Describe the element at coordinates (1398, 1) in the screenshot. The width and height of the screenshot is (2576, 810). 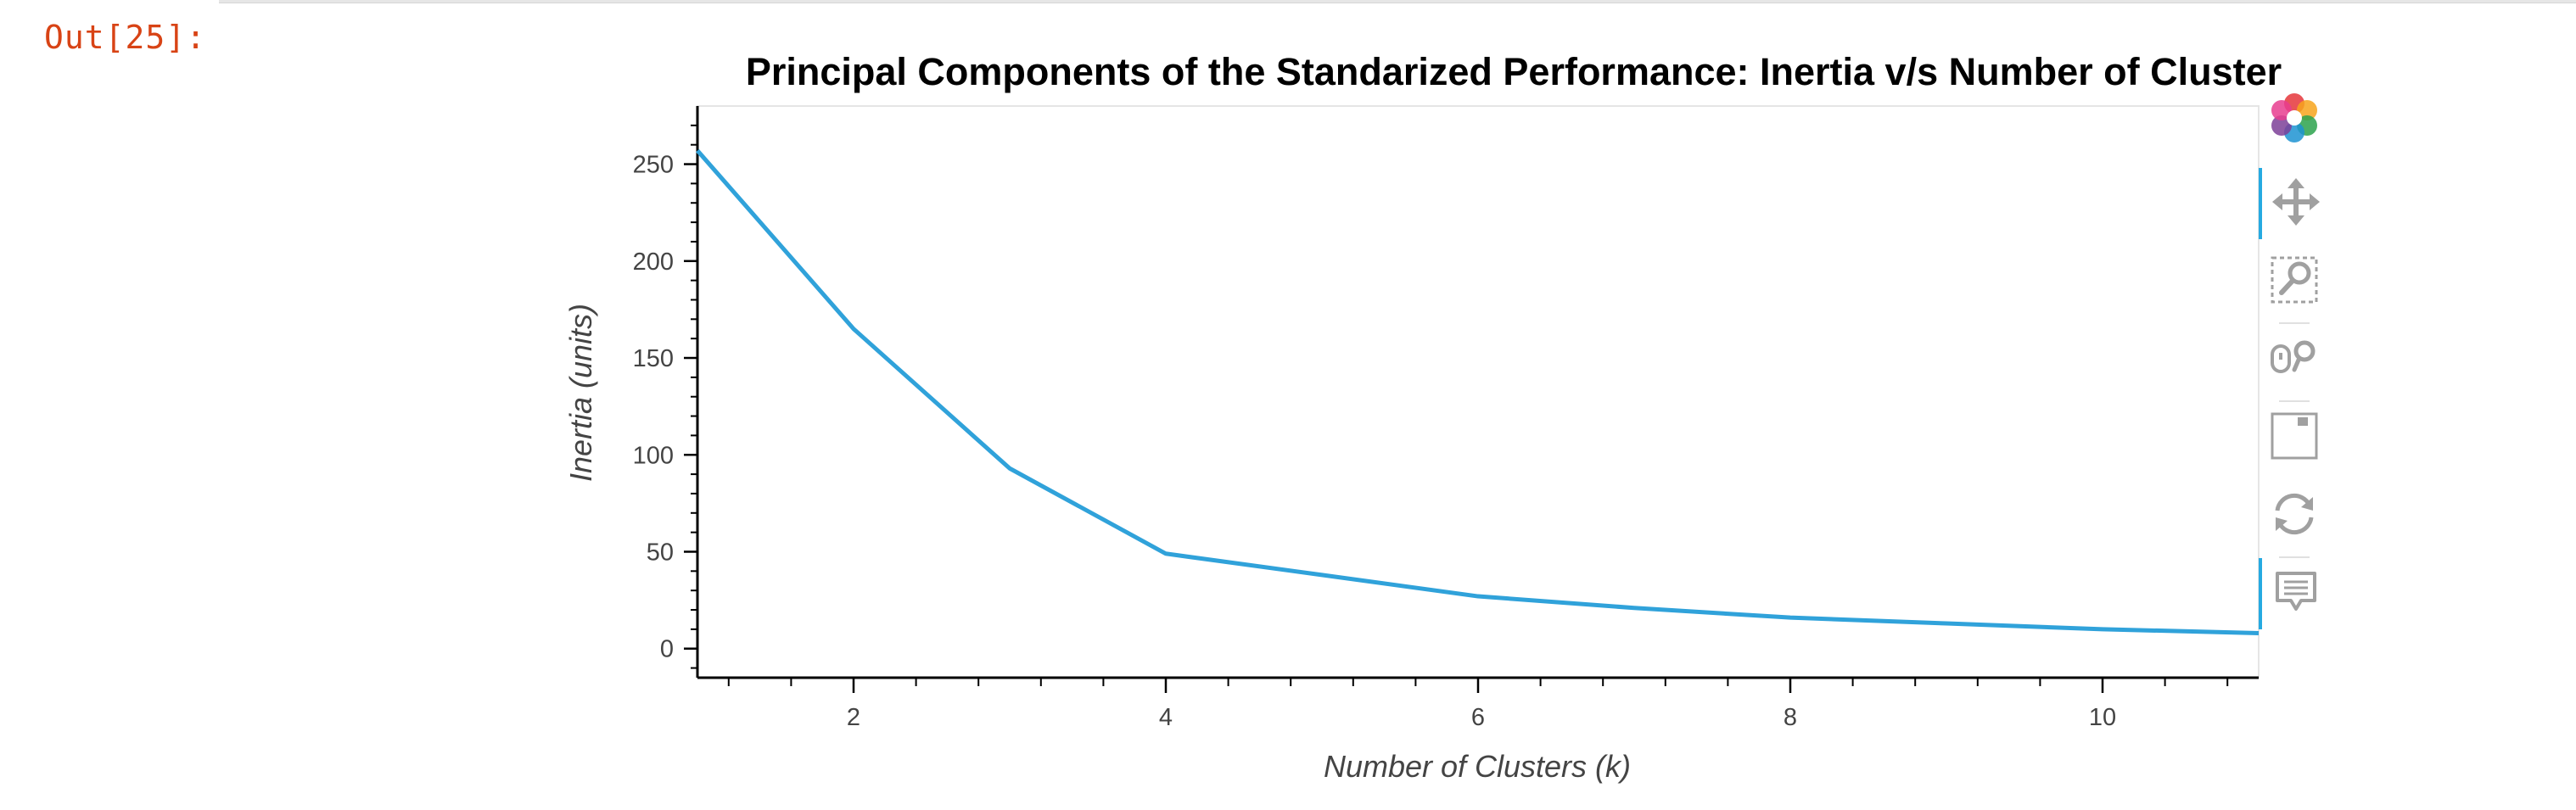
I see `cell-top-border` at that location.